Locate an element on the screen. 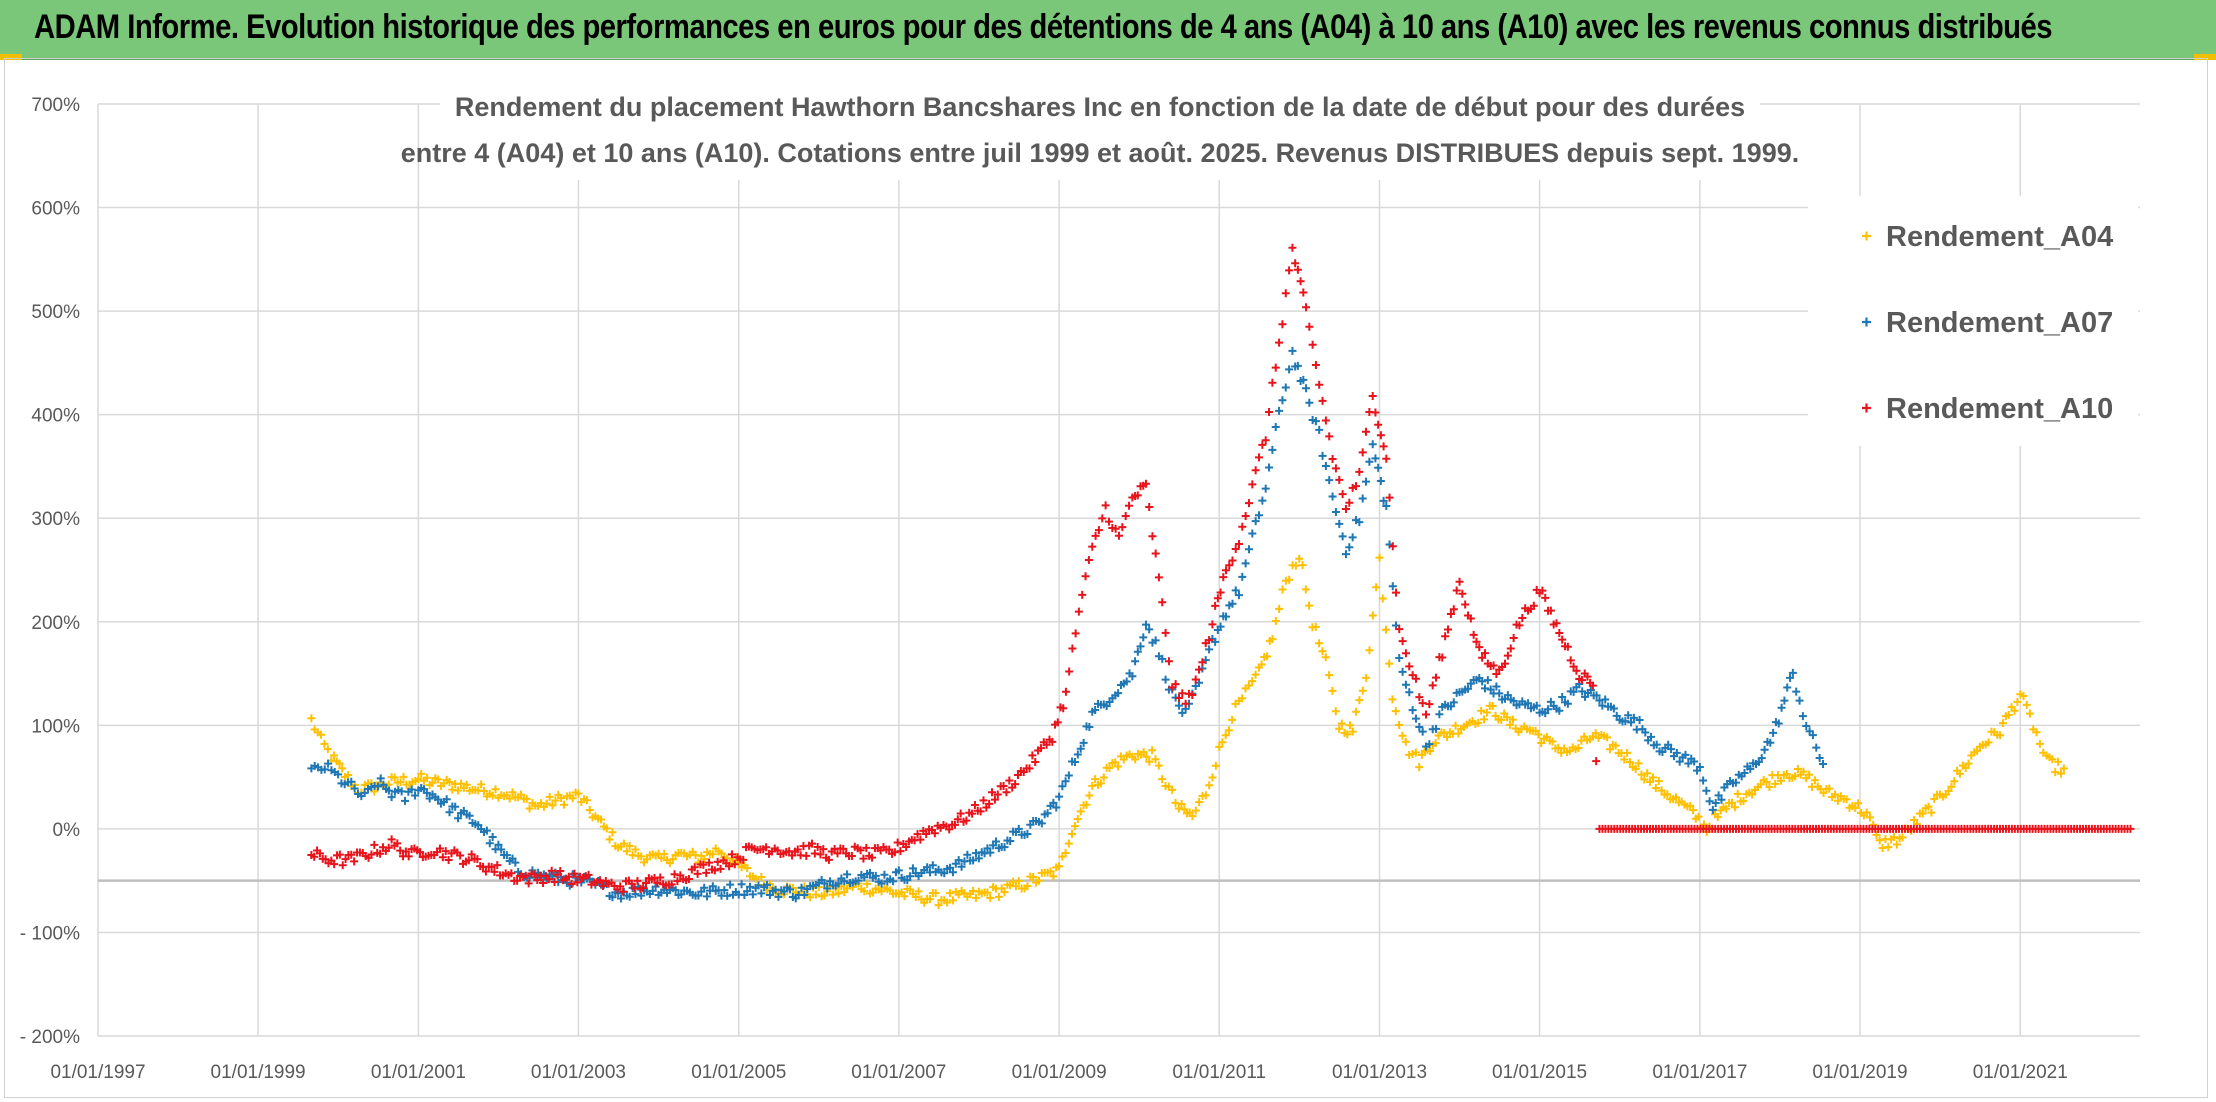 This screenshot has width=2216, height=1102. x-tick-label: 01/01/2007 is located at coordinates (898, 1072).